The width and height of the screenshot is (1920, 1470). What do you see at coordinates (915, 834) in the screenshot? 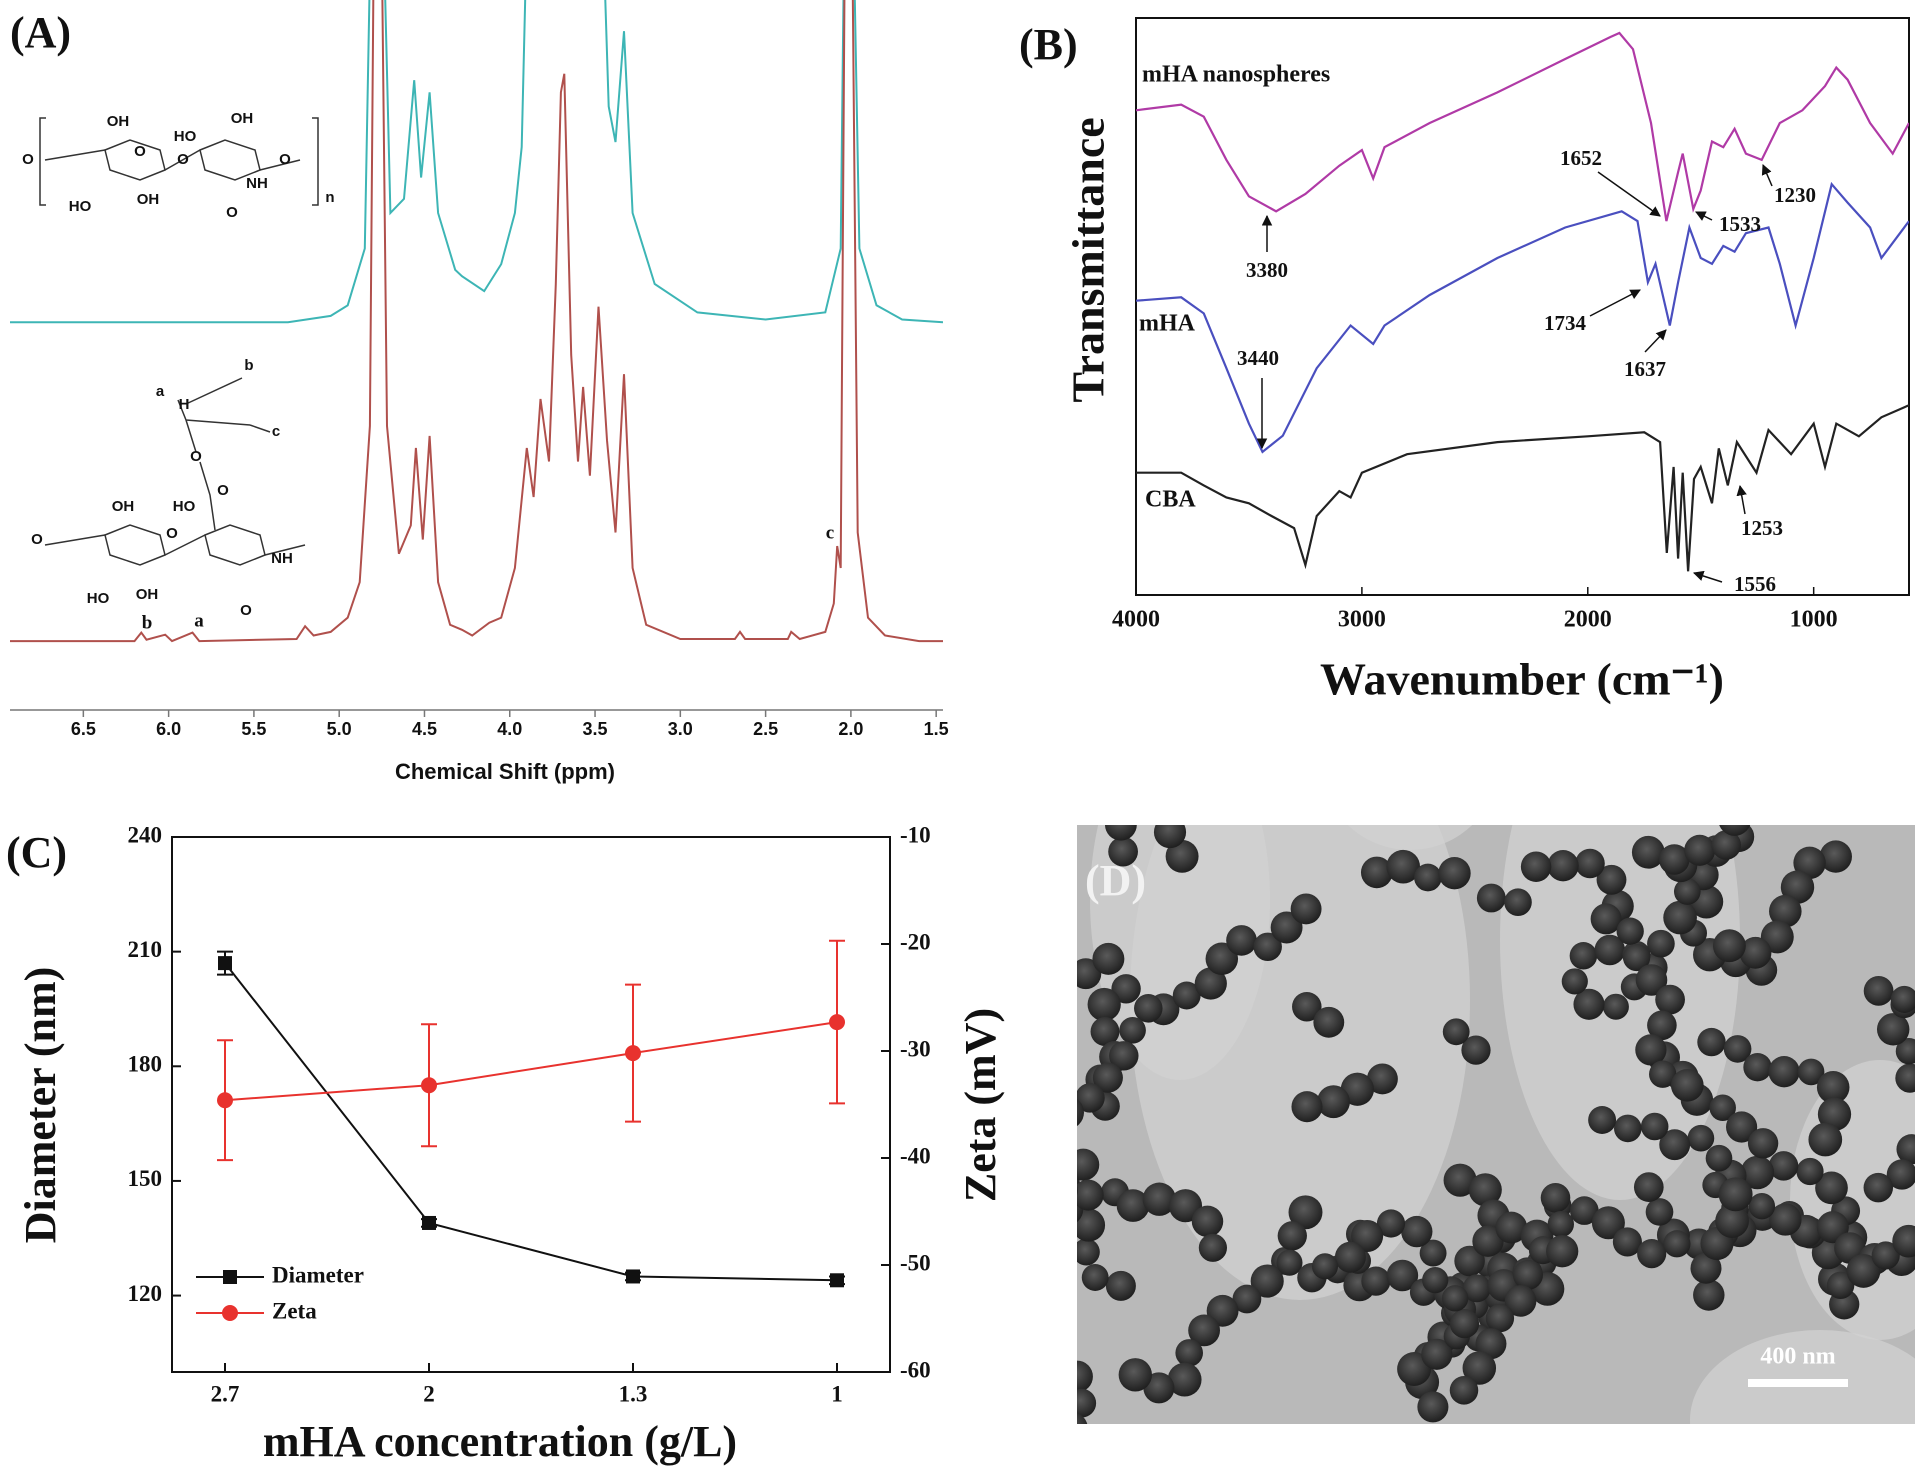
I see `y2-tick-label: -10` at bounding box center [915, 834].